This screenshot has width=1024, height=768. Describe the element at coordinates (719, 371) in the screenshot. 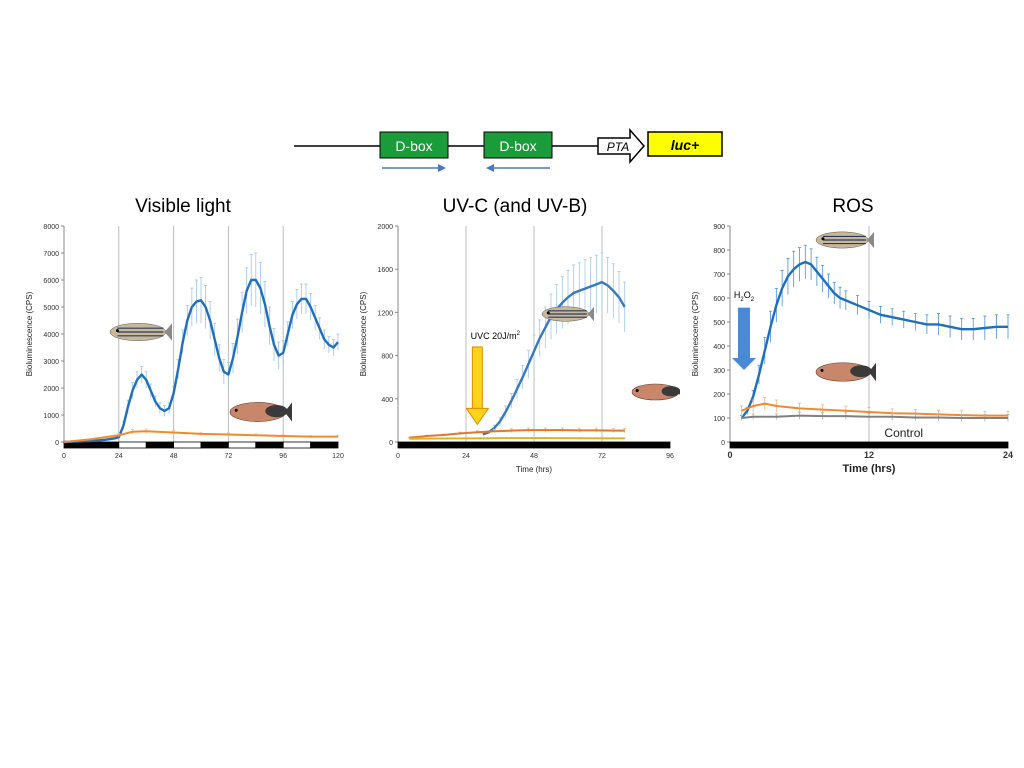

I see `y-tick-label: 300` at that location.